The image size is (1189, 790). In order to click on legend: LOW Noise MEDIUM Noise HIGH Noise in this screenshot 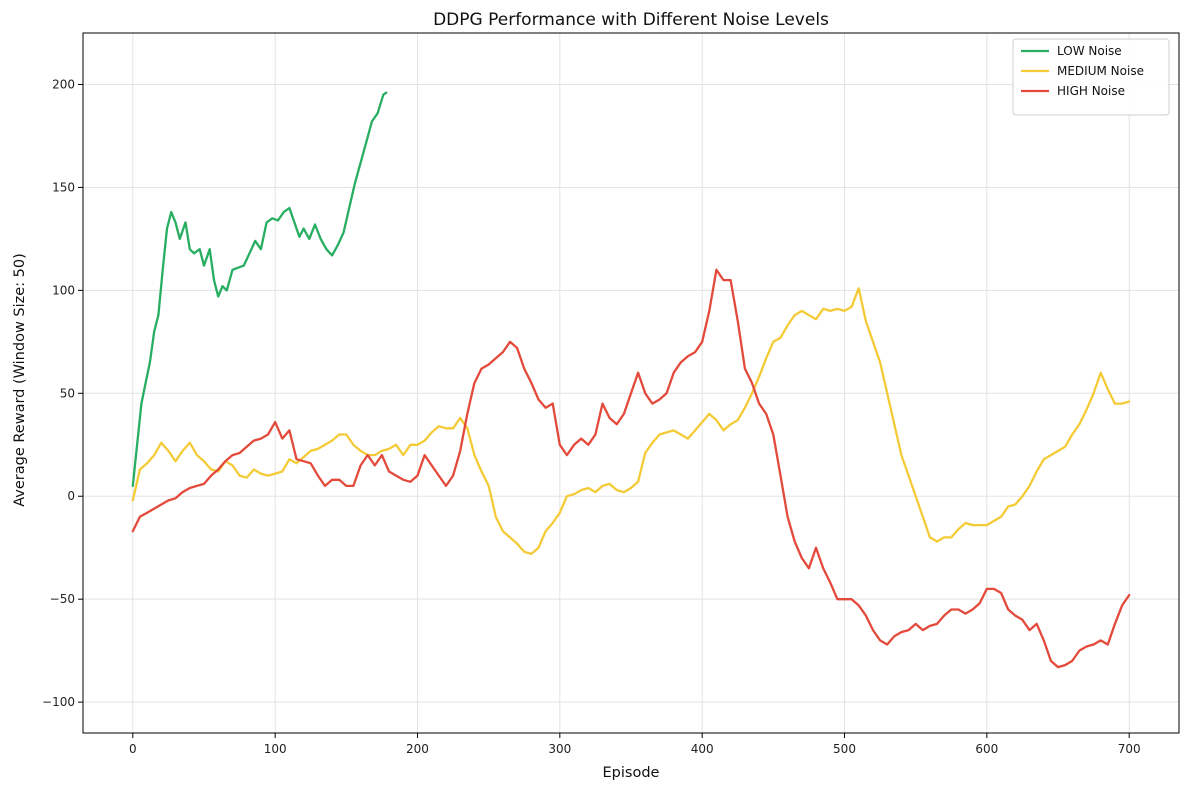, I will do `click(1091, 77)`.